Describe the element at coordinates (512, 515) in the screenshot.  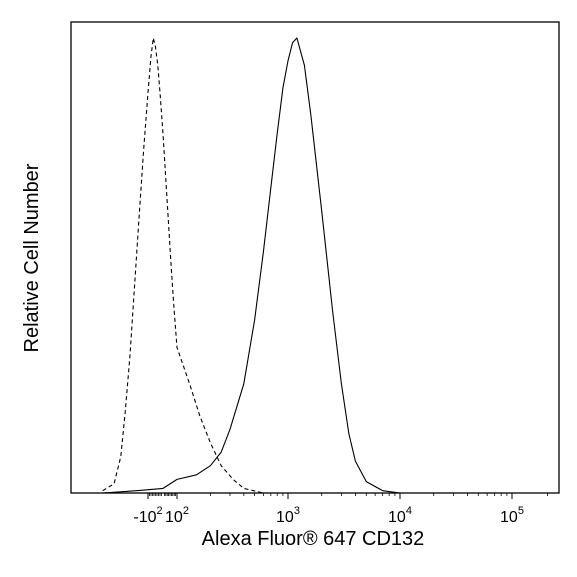
I see `x-tick-label: 10⁵` at that location.